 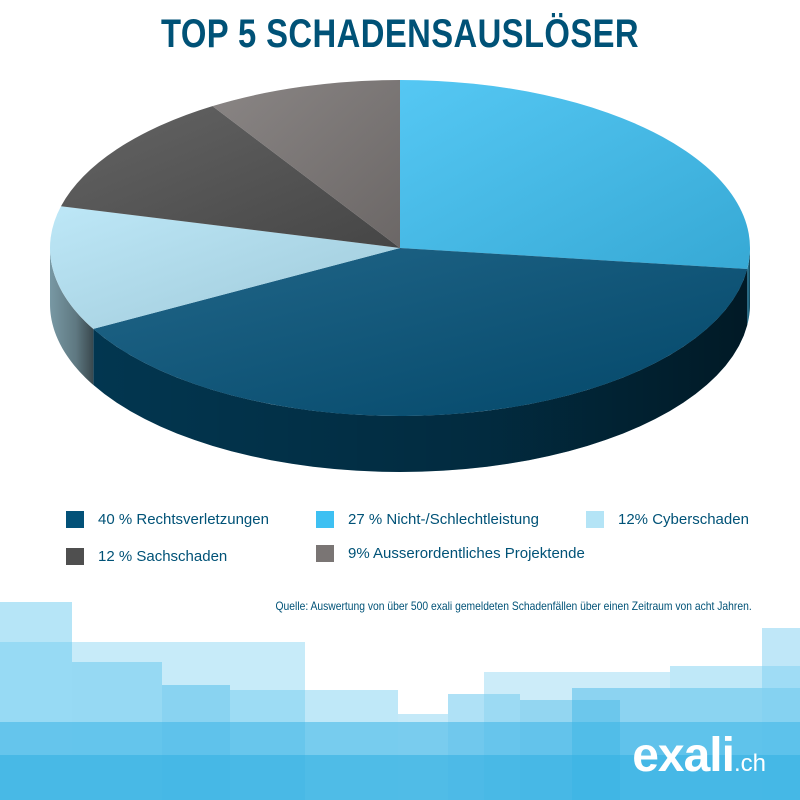 I want to click on chart-title: TOP 5 SCHADENSAUSLÖSER, so click(x=400, y=34).